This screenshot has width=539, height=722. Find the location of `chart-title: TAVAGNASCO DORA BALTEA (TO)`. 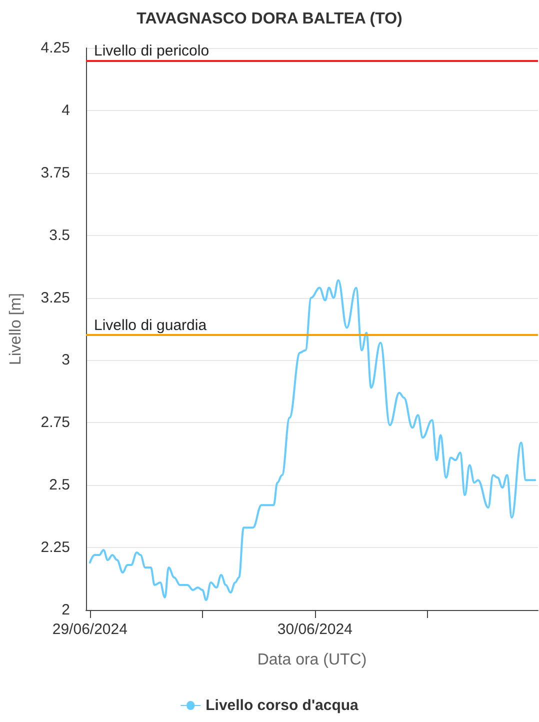

chart-title: TAVAGNASCO DORA BALTEA (TO) is located at coordinates (269, 19).